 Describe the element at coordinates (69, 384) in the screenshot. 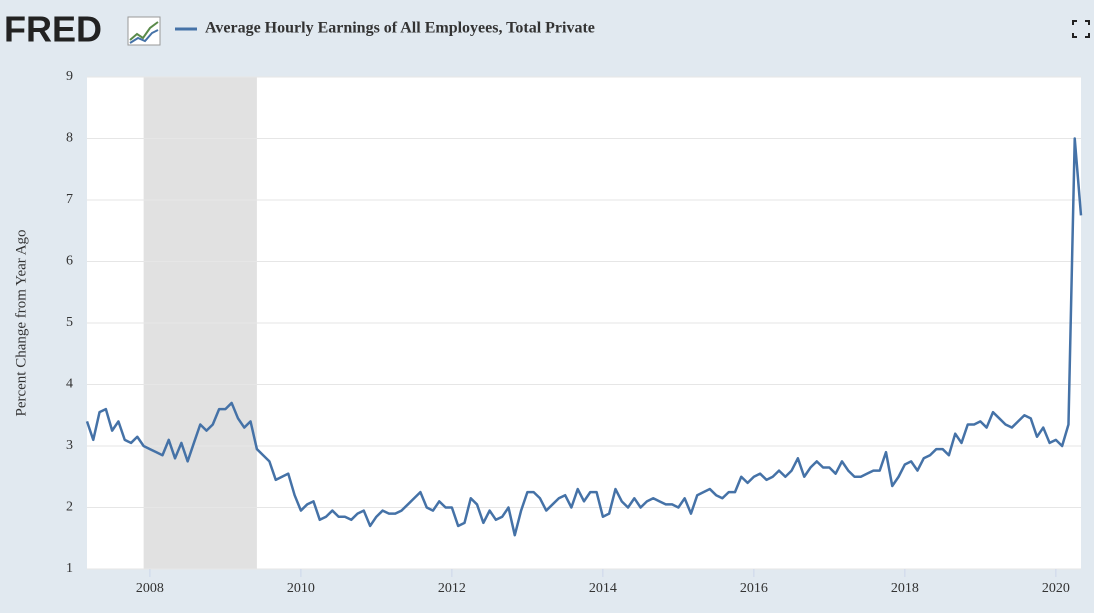

I see `y-tick-label: 4` at that location.